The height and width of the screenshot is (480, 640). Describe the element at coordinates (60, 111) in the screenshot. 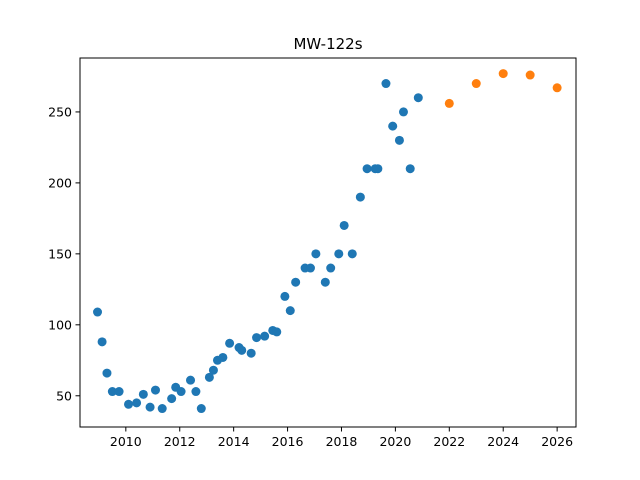

I see `y-tick-label: 250` at that location.